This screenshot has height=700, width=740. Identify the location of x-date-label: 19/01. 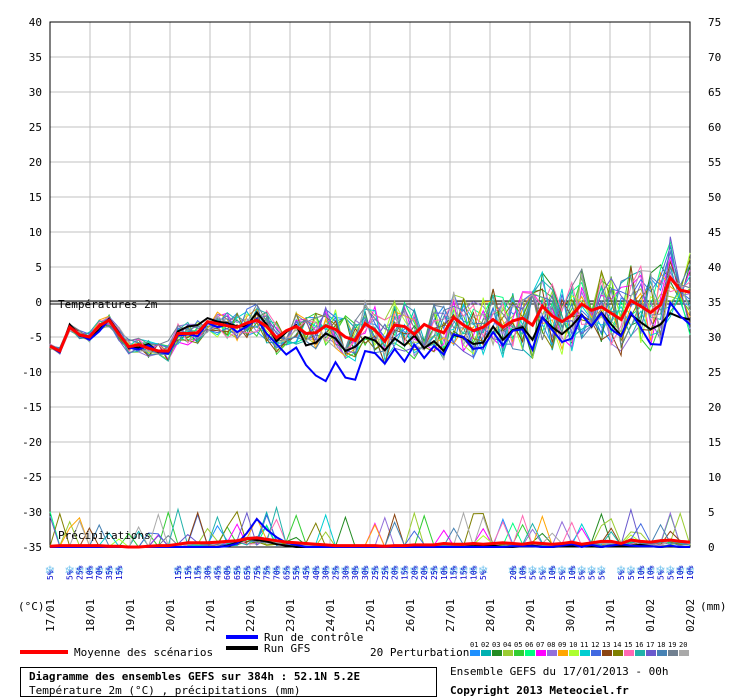
(130, 615).